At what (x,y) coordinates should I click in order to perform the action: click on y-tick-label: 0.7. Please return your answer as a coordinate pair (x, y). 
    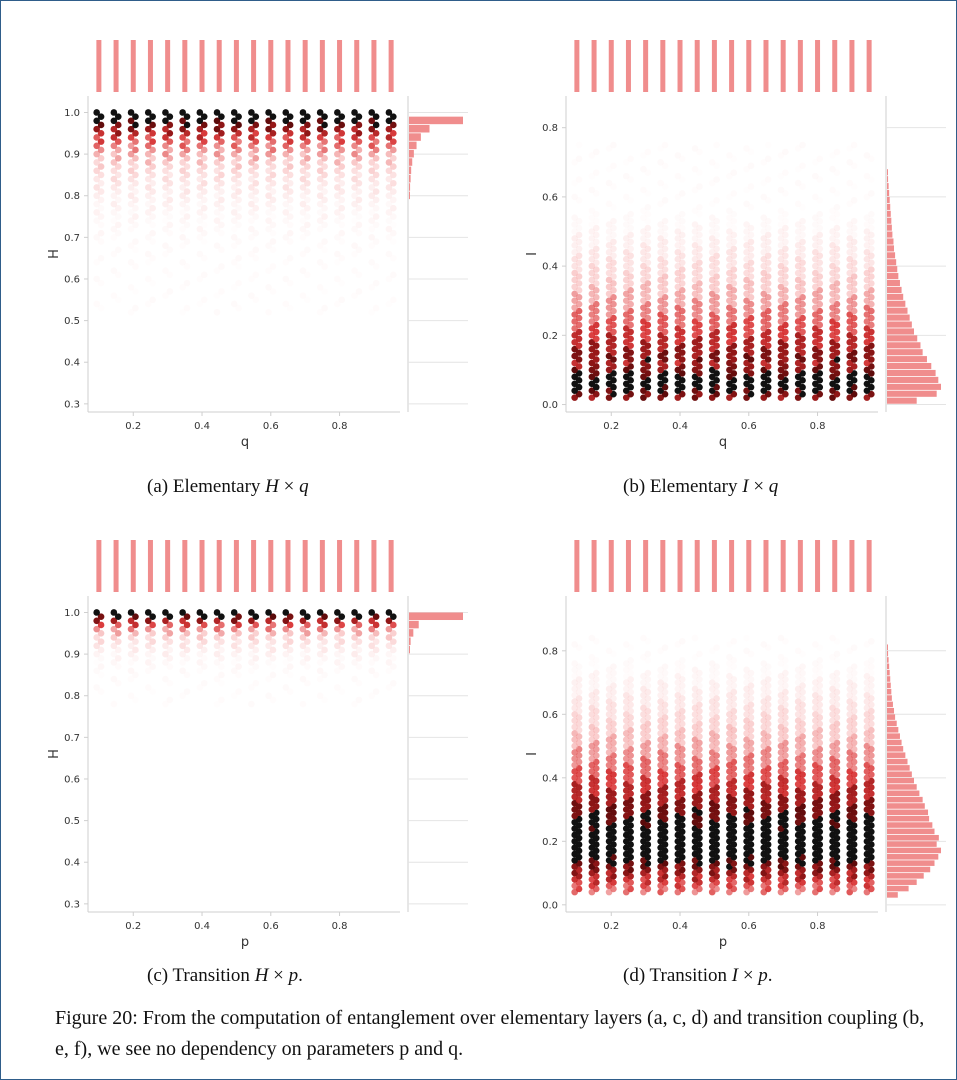
    Looking at the image, I should click on (72, 238).